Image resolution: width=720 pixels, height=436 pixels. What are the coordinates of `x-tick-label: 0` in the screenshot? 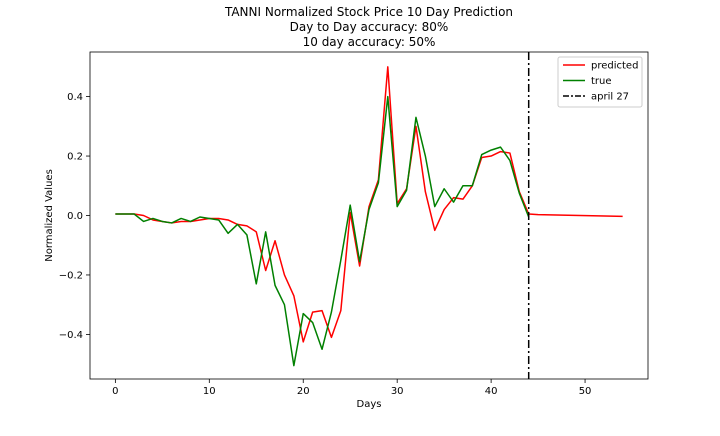 It's located at (115, 391).